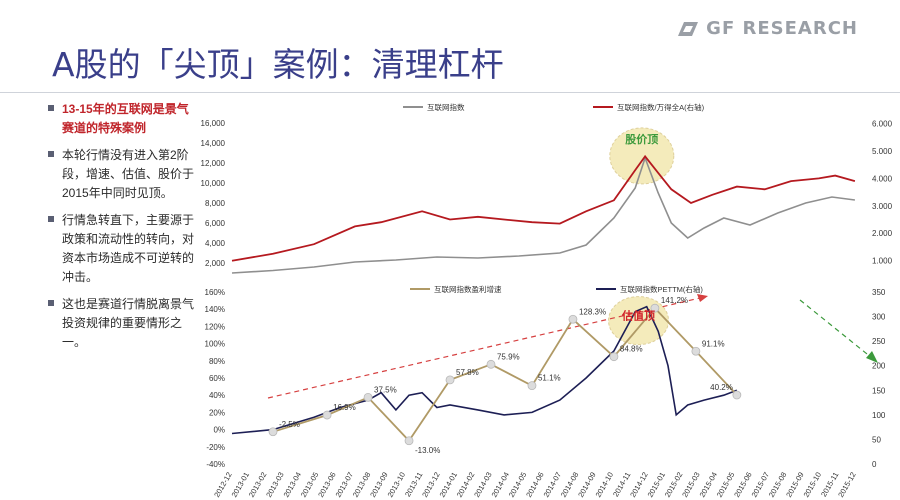 This screenshot has width=900, height=500. I want to click on x-axis-tick: 2014-12, so click(639, 485).